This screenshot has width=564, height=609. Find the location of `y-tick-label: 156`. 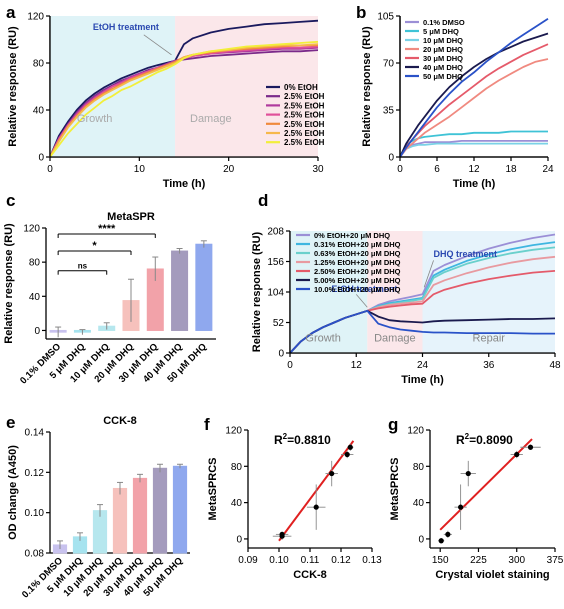

y-tick-label: 156 is located at coordinates (275, 262).